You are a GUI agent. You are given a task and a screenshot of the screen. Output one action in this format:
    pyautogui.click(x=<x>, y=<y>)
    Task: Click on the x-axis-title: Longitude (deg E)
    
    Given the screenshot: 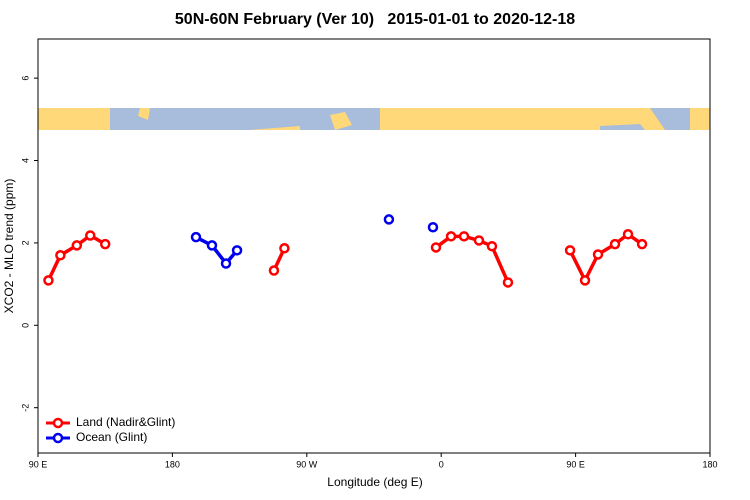 What is the action you would take?
    pyautogui.click(x=374, y=482)
    